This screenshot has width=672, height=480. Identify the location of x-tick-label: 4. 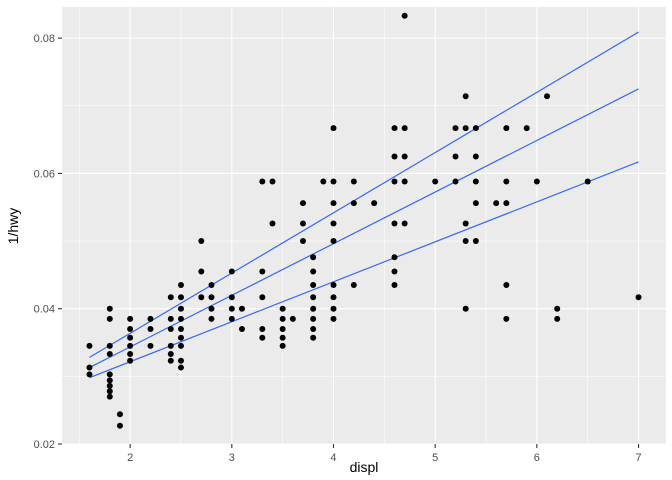
(333, 458).